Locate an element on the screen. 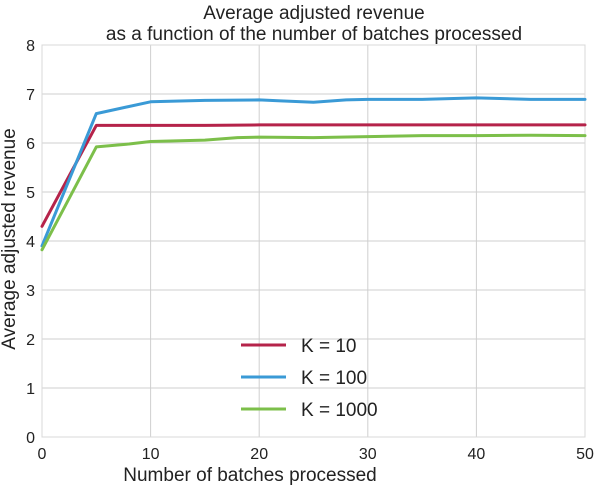  legend-label-1: K = 10 is located at coordinates (328, 346).